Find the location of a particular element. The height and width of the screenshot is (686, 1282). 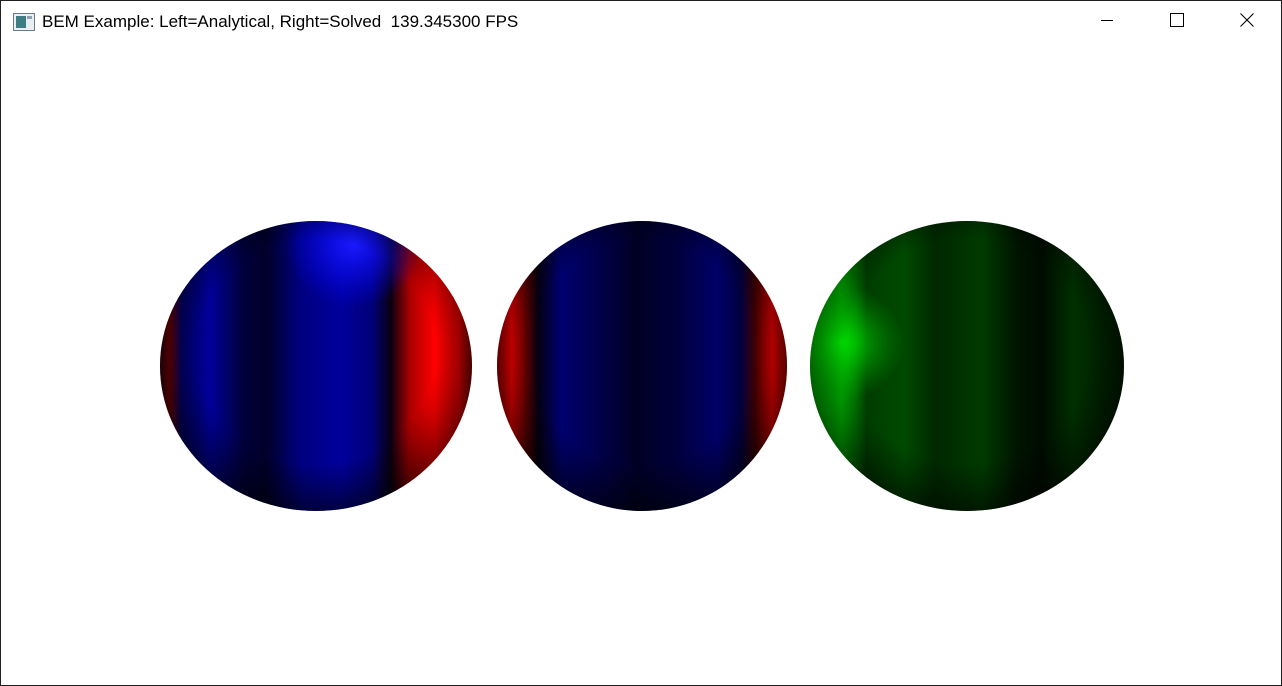

error-sphere is located at coordinates (967, 366).